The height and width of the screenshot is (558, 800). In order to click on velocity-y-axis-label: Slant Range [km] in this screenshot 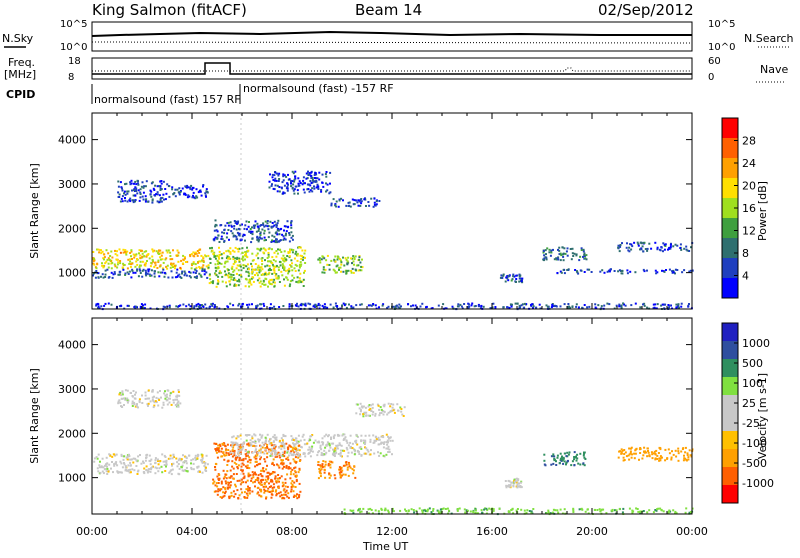, I will do `click(34, 416)`.